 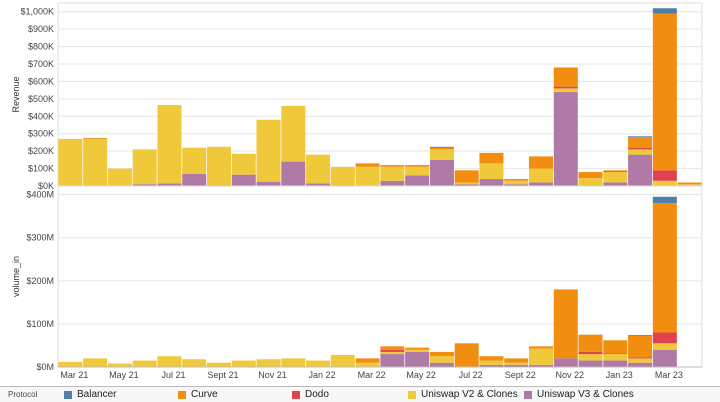 I want to click on legend-item-curve: Curve, so click(x=198, y=394).